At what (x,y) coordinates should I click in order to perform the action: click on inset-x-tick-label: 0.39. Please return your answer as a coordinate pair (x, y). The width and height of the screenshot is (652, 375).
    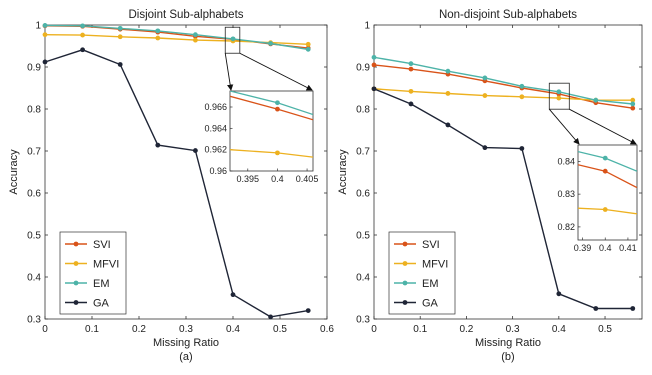
    Looking at the image, I should click on (583, 248).